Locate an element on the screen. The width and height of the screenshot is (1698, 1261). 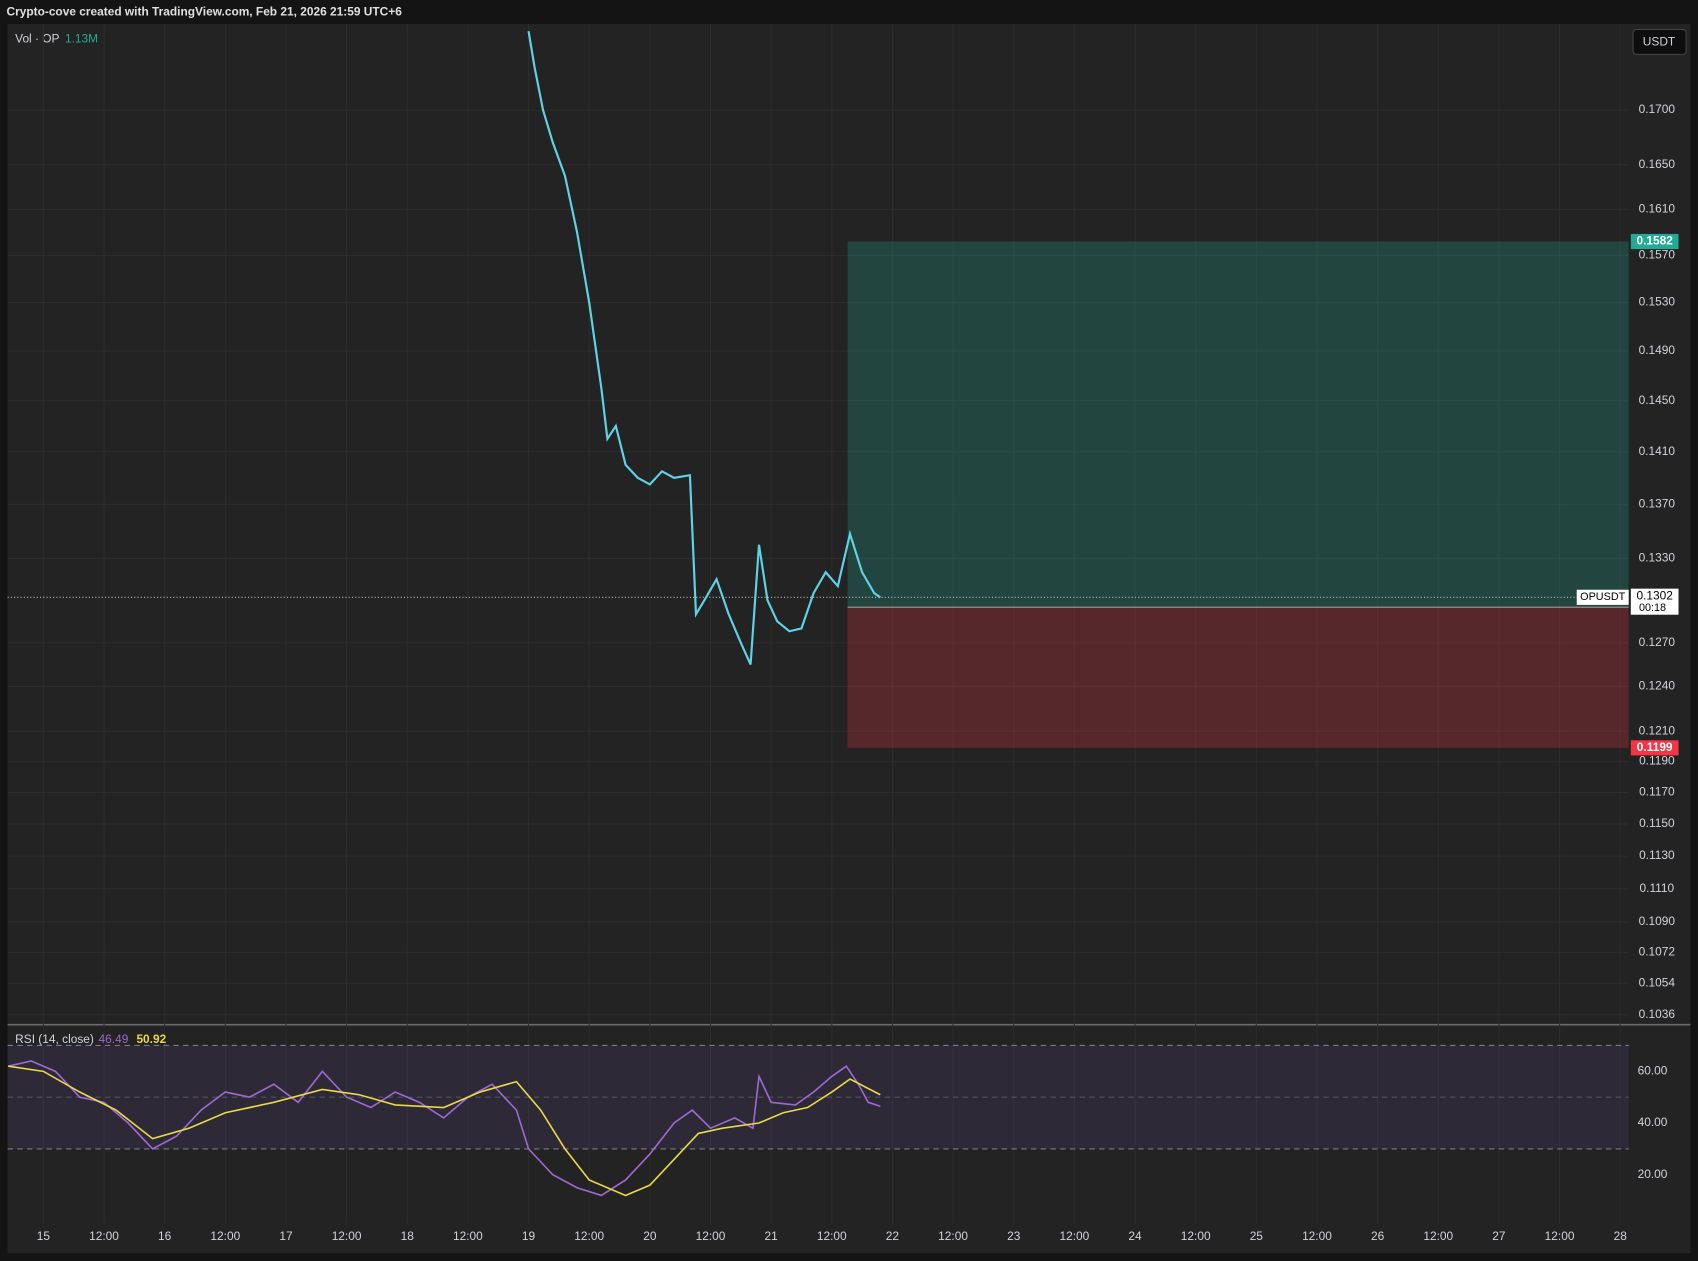
y-tick-label: 0.1450 is located at coordinates (1657, 400).